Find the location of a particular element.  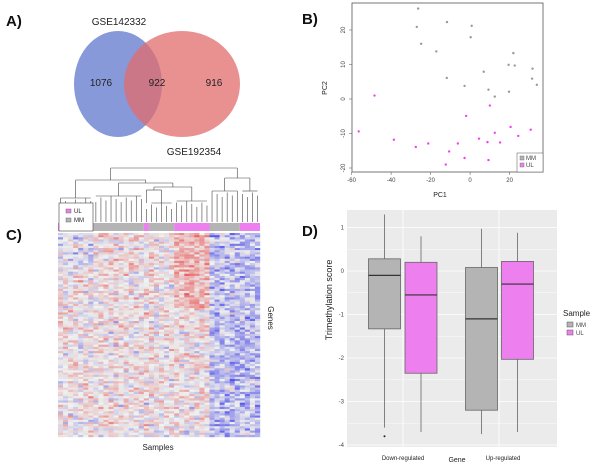

legend-label-ul: UL is located at coordinates (580, 334).